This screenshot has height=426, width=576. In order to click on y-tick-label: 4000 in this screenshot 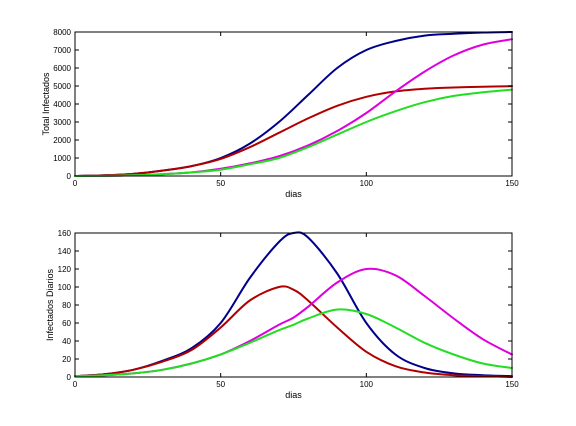, I will do `click(62, 104)`.